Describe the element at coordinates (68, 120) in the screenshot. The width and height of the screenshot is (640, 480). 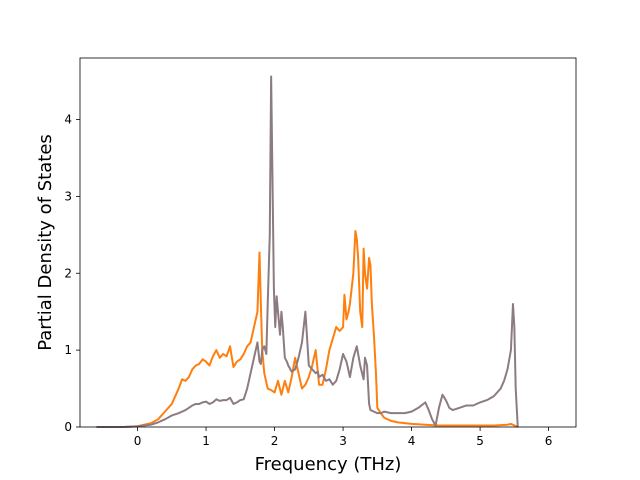
I see `y-tick-label: 4` at that location.